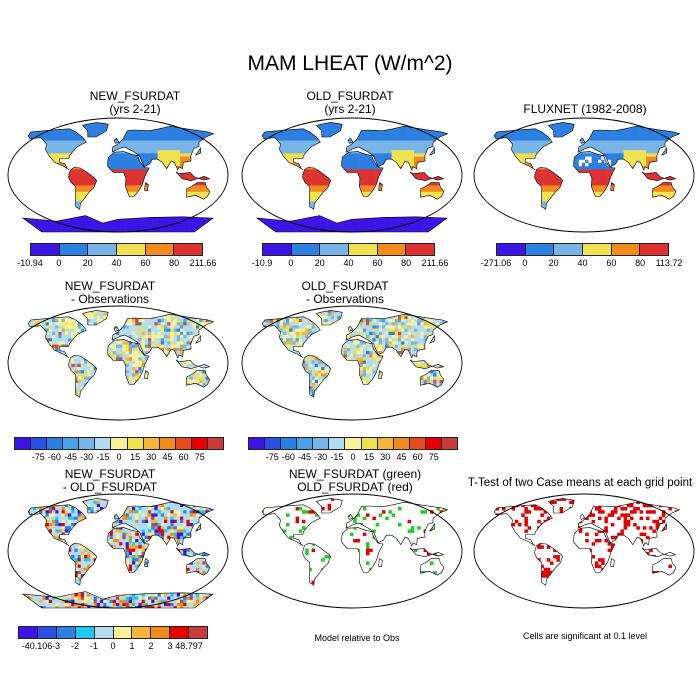 The image size is (700, 700). Describe the element at coordinates (401, 457) in the screenshot. I see `colorbar-label: 45` at that location.